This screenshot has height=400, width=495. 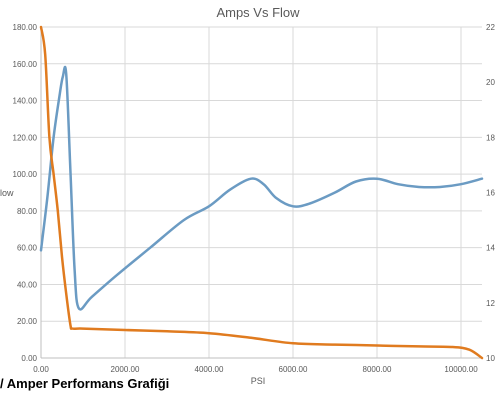 I want to click on x-axis-label: PSI, so click(x=258, y=381).